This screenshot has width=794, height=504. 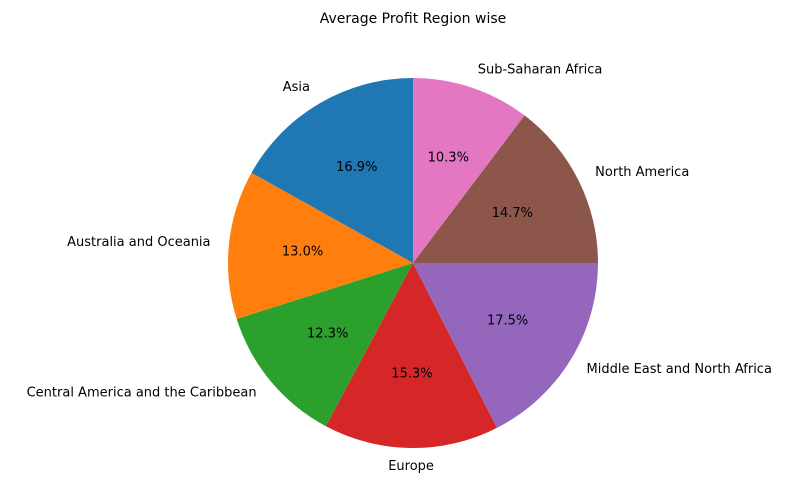 What do you see at coordinates (507, 320) in the screenshot?
I see `pct-label-middle-east-and-north-africa: 17.5%` at bounding box center [507, 320].